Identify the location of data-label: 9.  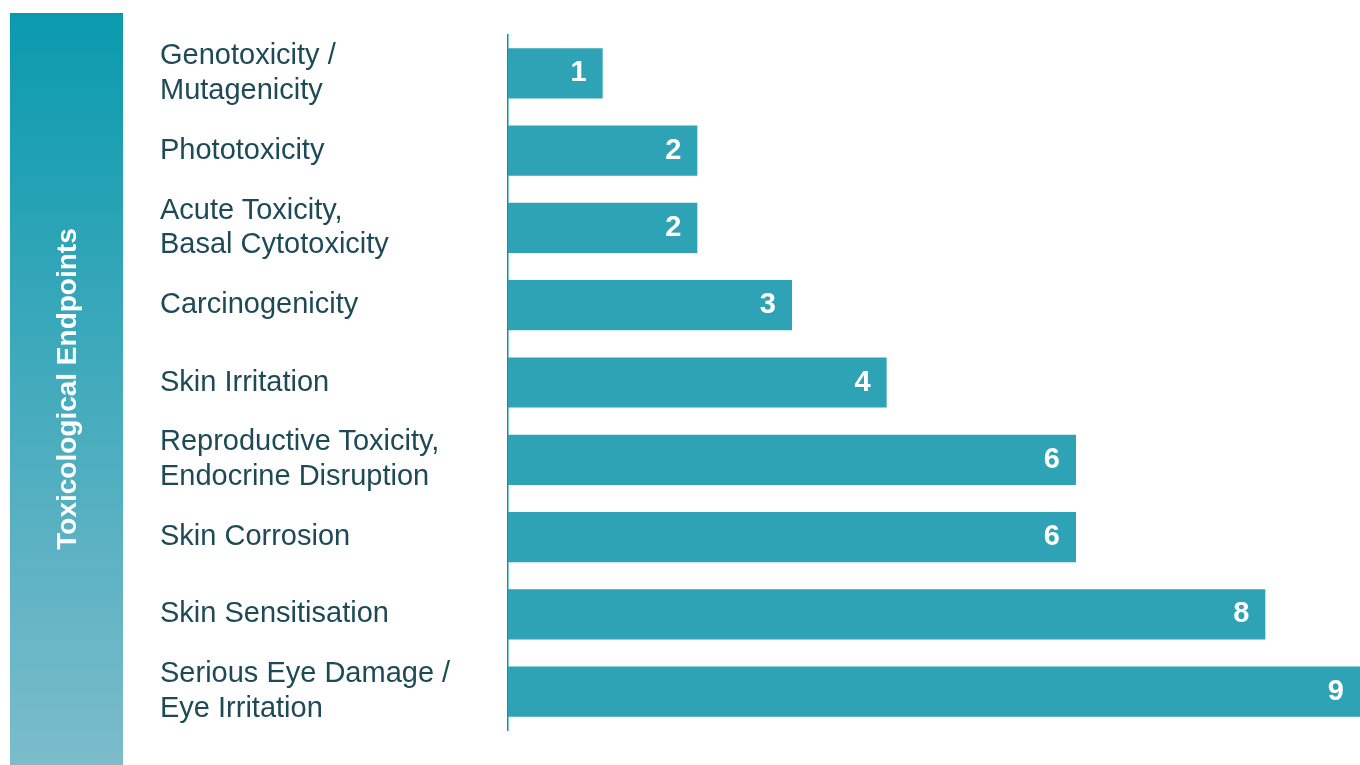
(1335, 689).